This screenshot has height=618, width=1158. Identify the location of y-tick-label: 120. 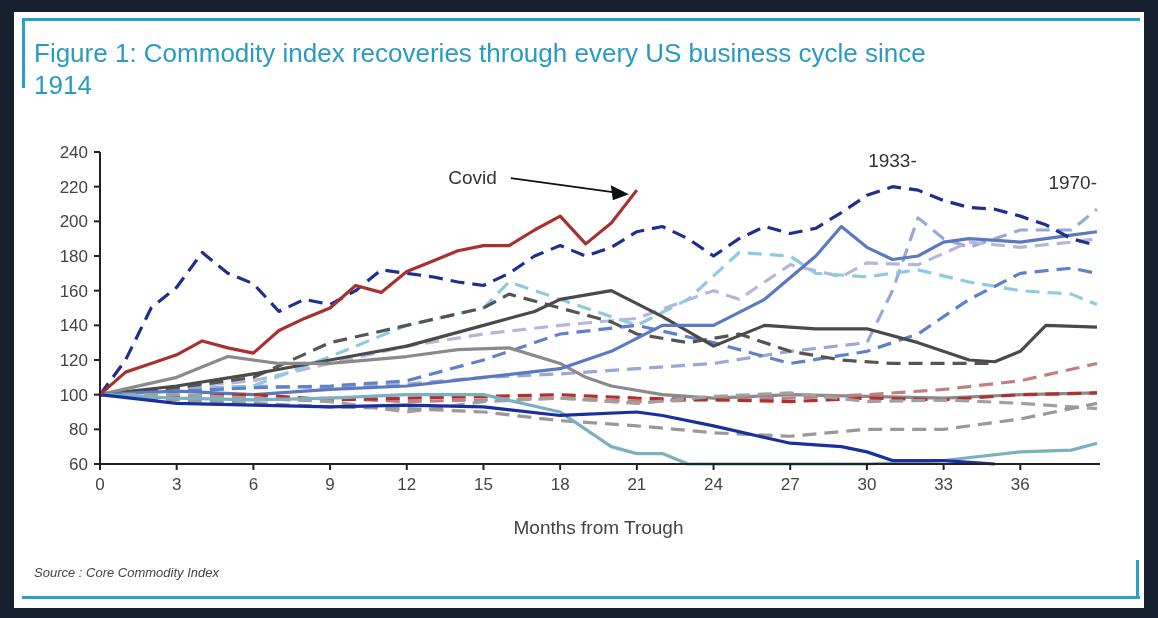
(73, 360).